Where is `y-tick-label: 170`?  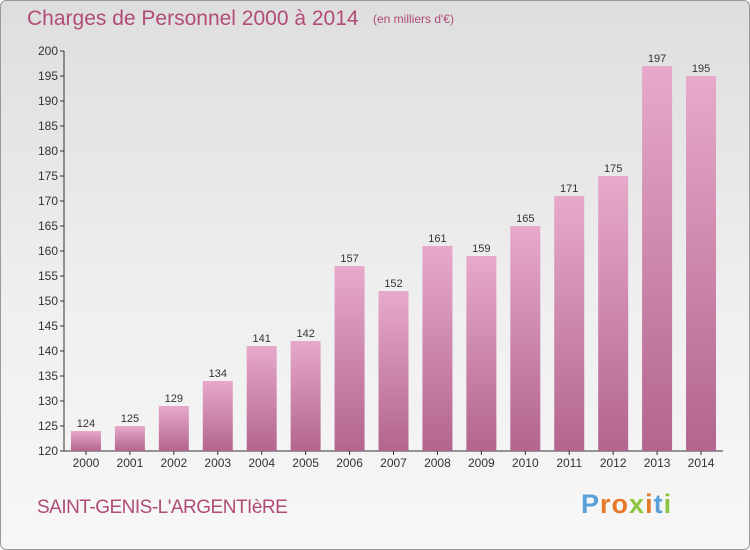
y-tick-label: 170 is located at coordinates (48, 201).